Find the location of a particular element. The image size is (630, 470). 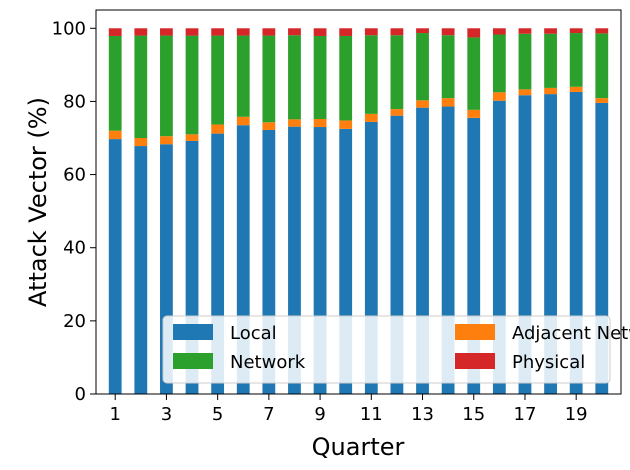

bar-adjacent-network-q12 is located at coordinates (397, 112).